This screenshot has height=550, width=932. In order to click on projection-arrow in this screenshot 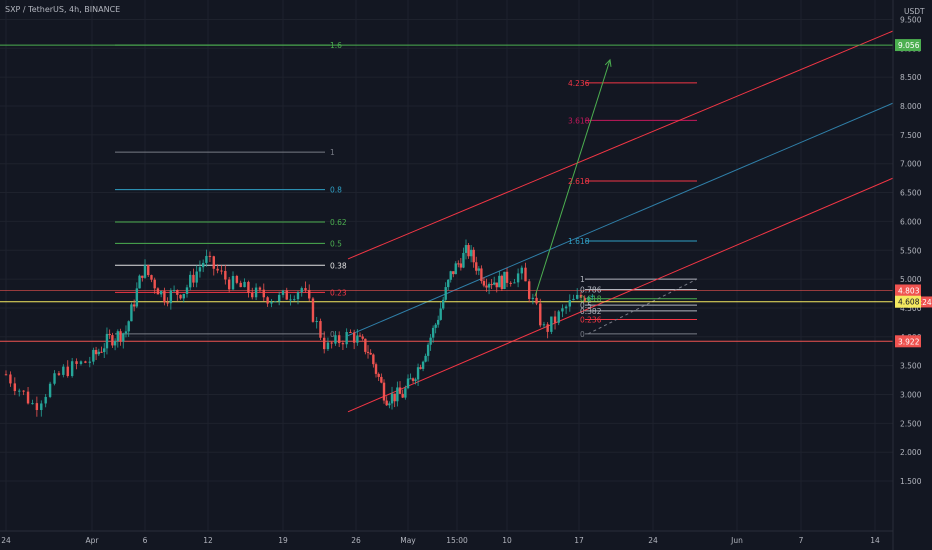, I will do `click(573, 177)`.